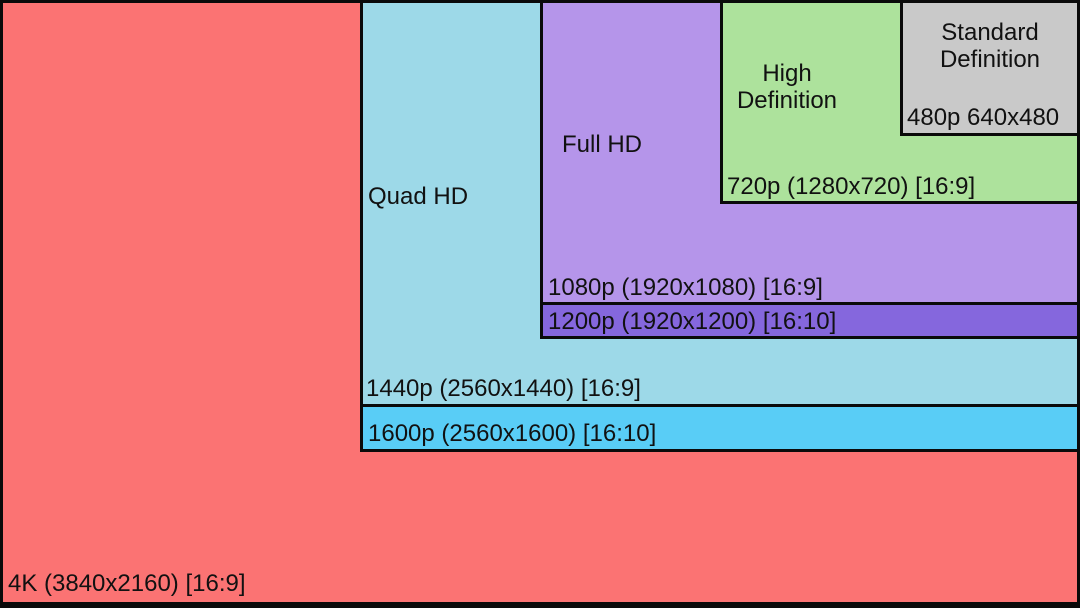 The height and width of the screenshot is (608, 1080). Describe the element at coordinates (983, 117) in the screenshot. I see `label-480p: 480p 640x480` at that location.